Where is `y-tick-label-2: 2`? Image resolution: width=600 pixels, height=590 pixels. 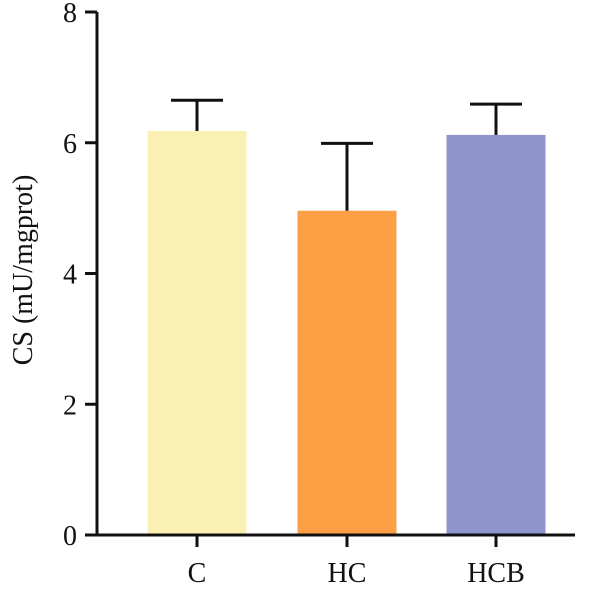
y-tick-label-2: 2 is located at coordinates (70, 405).